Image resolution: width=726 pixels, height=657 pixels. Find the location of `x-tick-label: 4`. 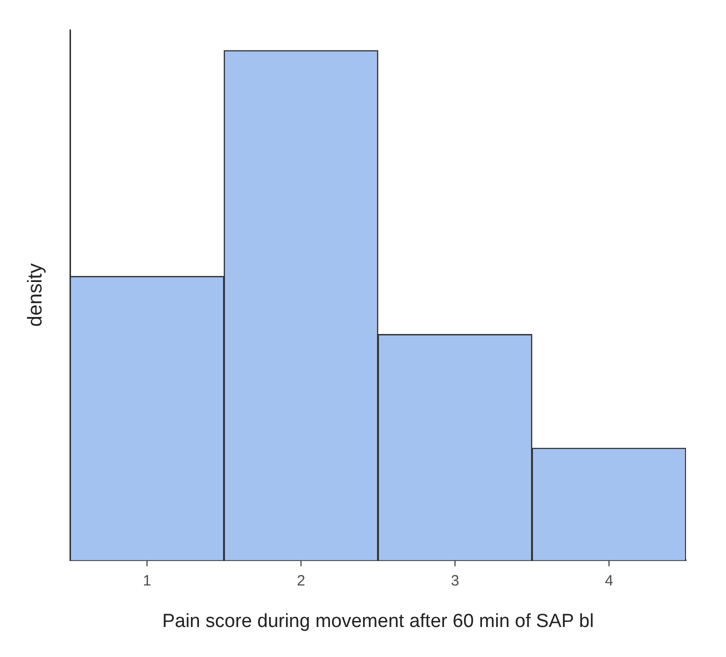

x-tick-label: 4 is located at coordinates (609, 581).